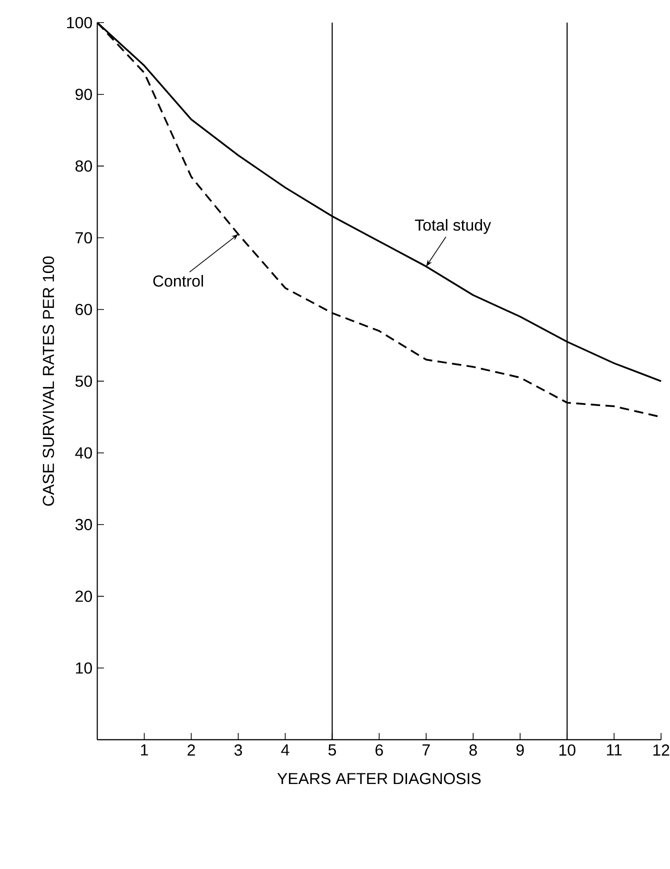 This screenshot has height=869, width=670. What do you see at coordinates (48, 381) in the screenshot?
I see `y-axis-title: CASE SURVIVAL RATES PER 100` at bounding box center [48, 381].